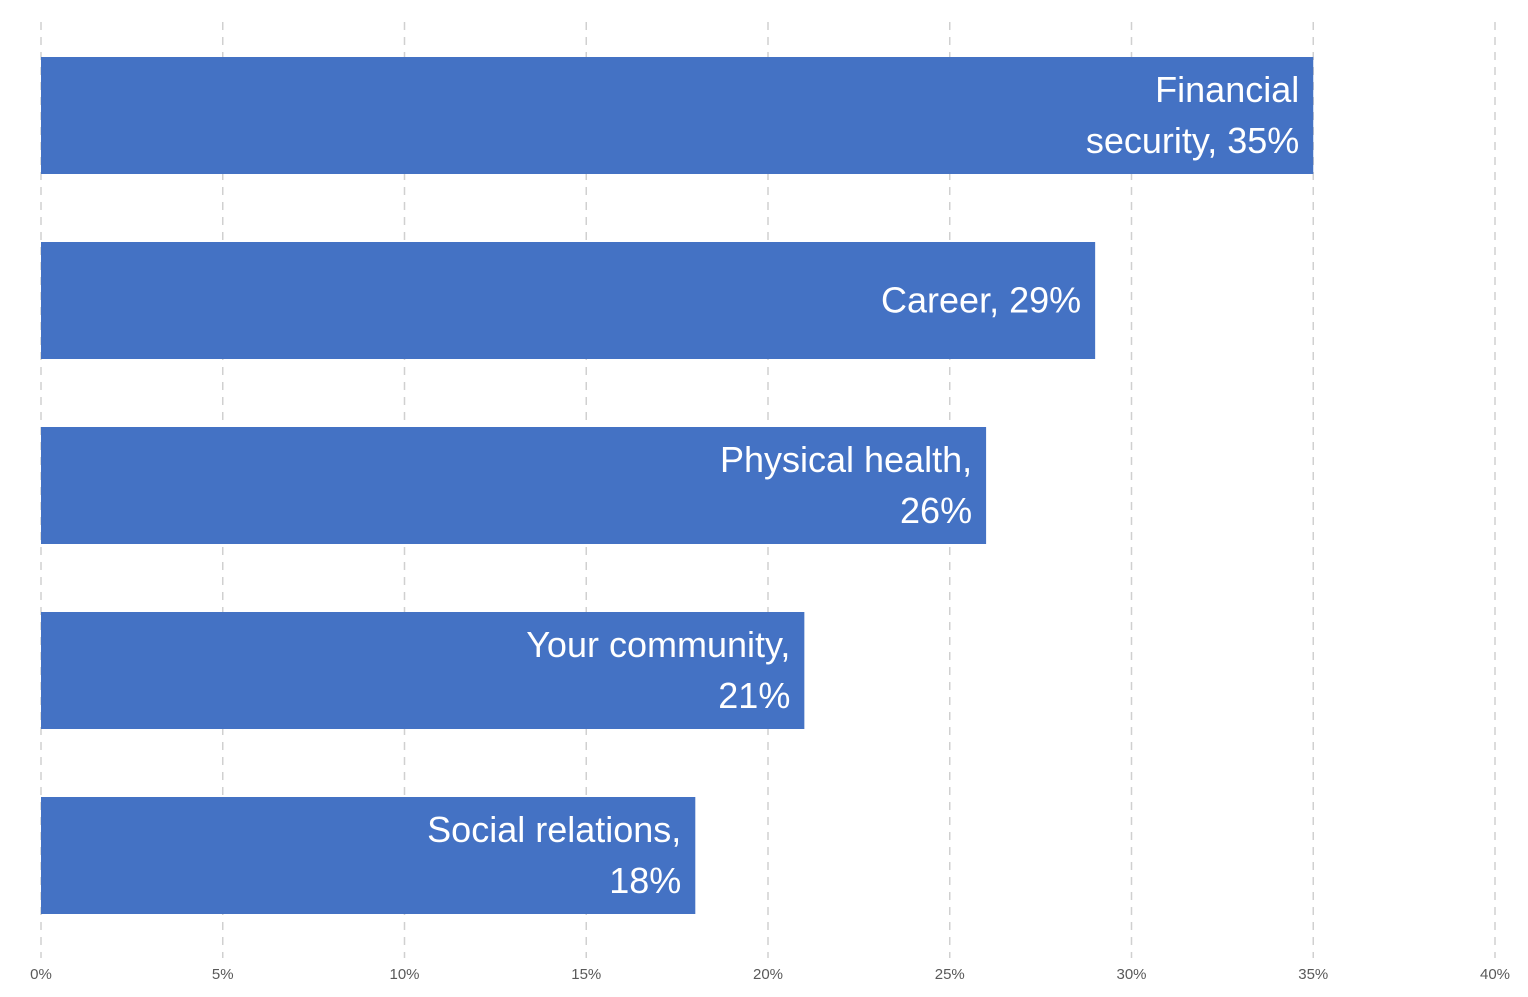 The image size is (1528, 997). What do you see at coordinates (645, 880) in the screenshot?
I see `data-label-line: 18%` at bounding box center [645, 880].